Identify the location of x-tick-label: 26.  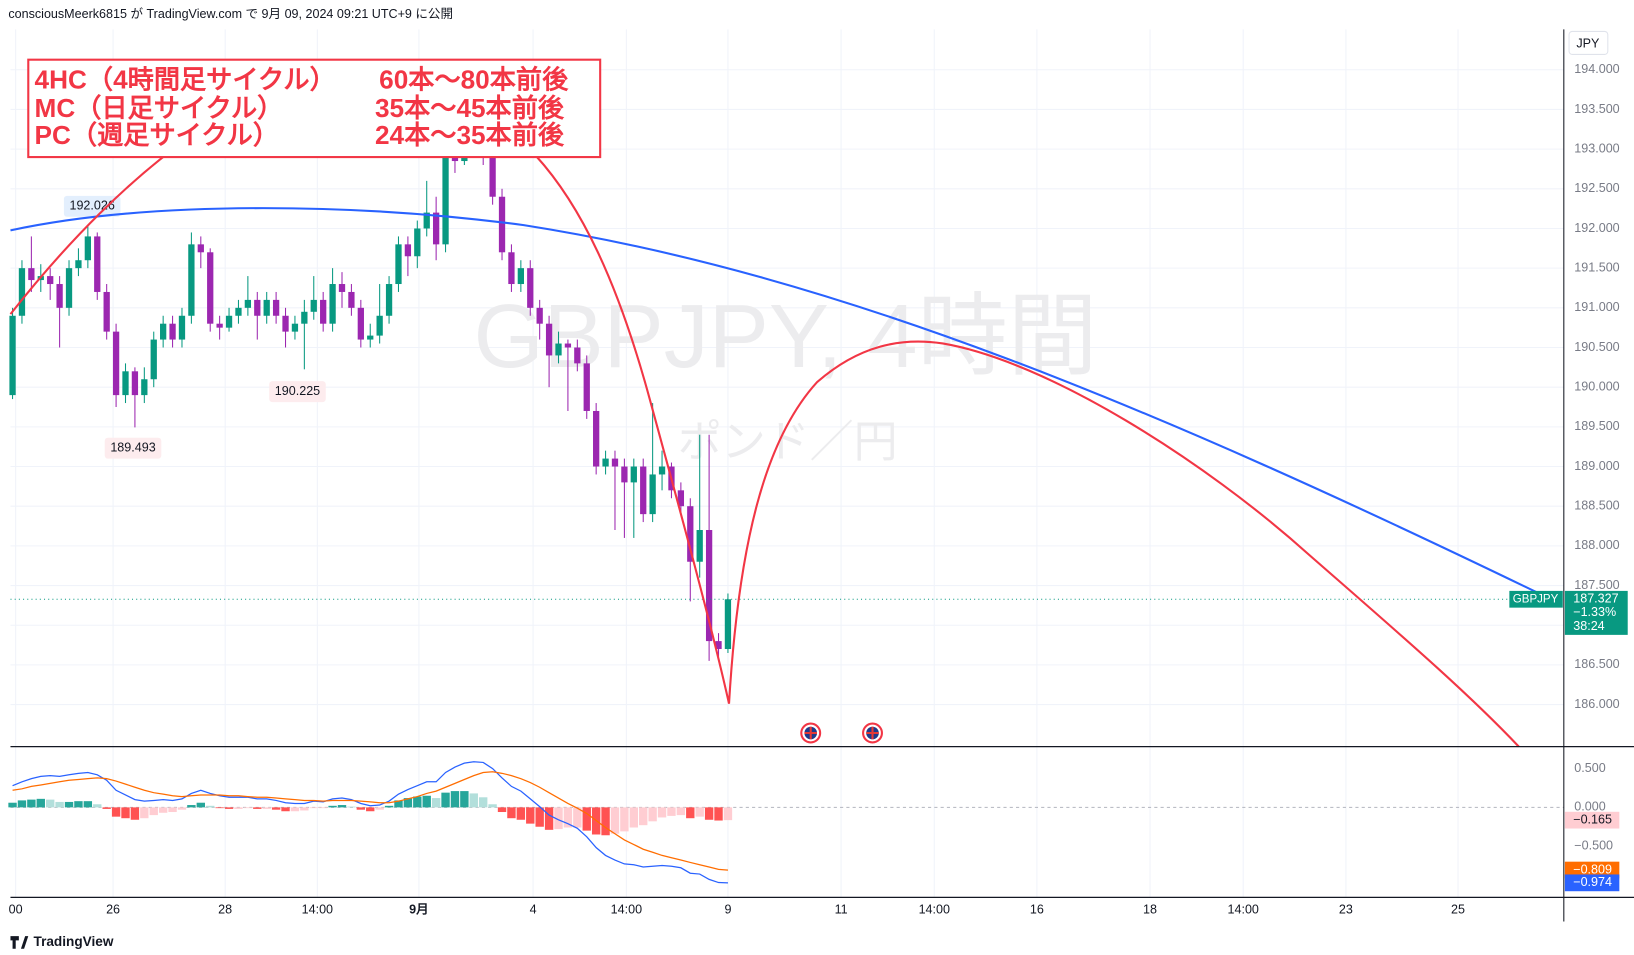
(113, 909).